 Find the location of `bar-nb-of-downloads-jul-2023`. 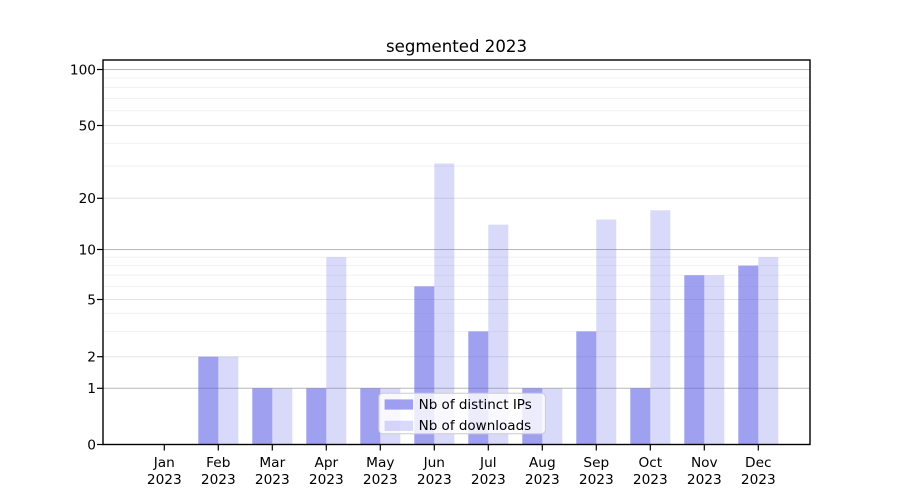

bar-nb-of-downloads-jul-2023 is located at coordinates (498, 334).